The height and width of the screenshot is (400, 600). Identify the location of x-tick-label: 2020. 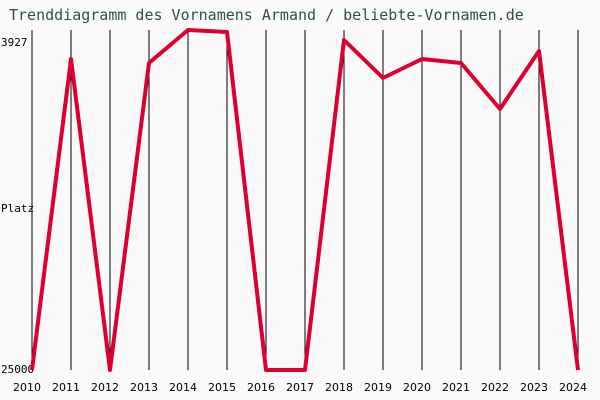
(417, 387).